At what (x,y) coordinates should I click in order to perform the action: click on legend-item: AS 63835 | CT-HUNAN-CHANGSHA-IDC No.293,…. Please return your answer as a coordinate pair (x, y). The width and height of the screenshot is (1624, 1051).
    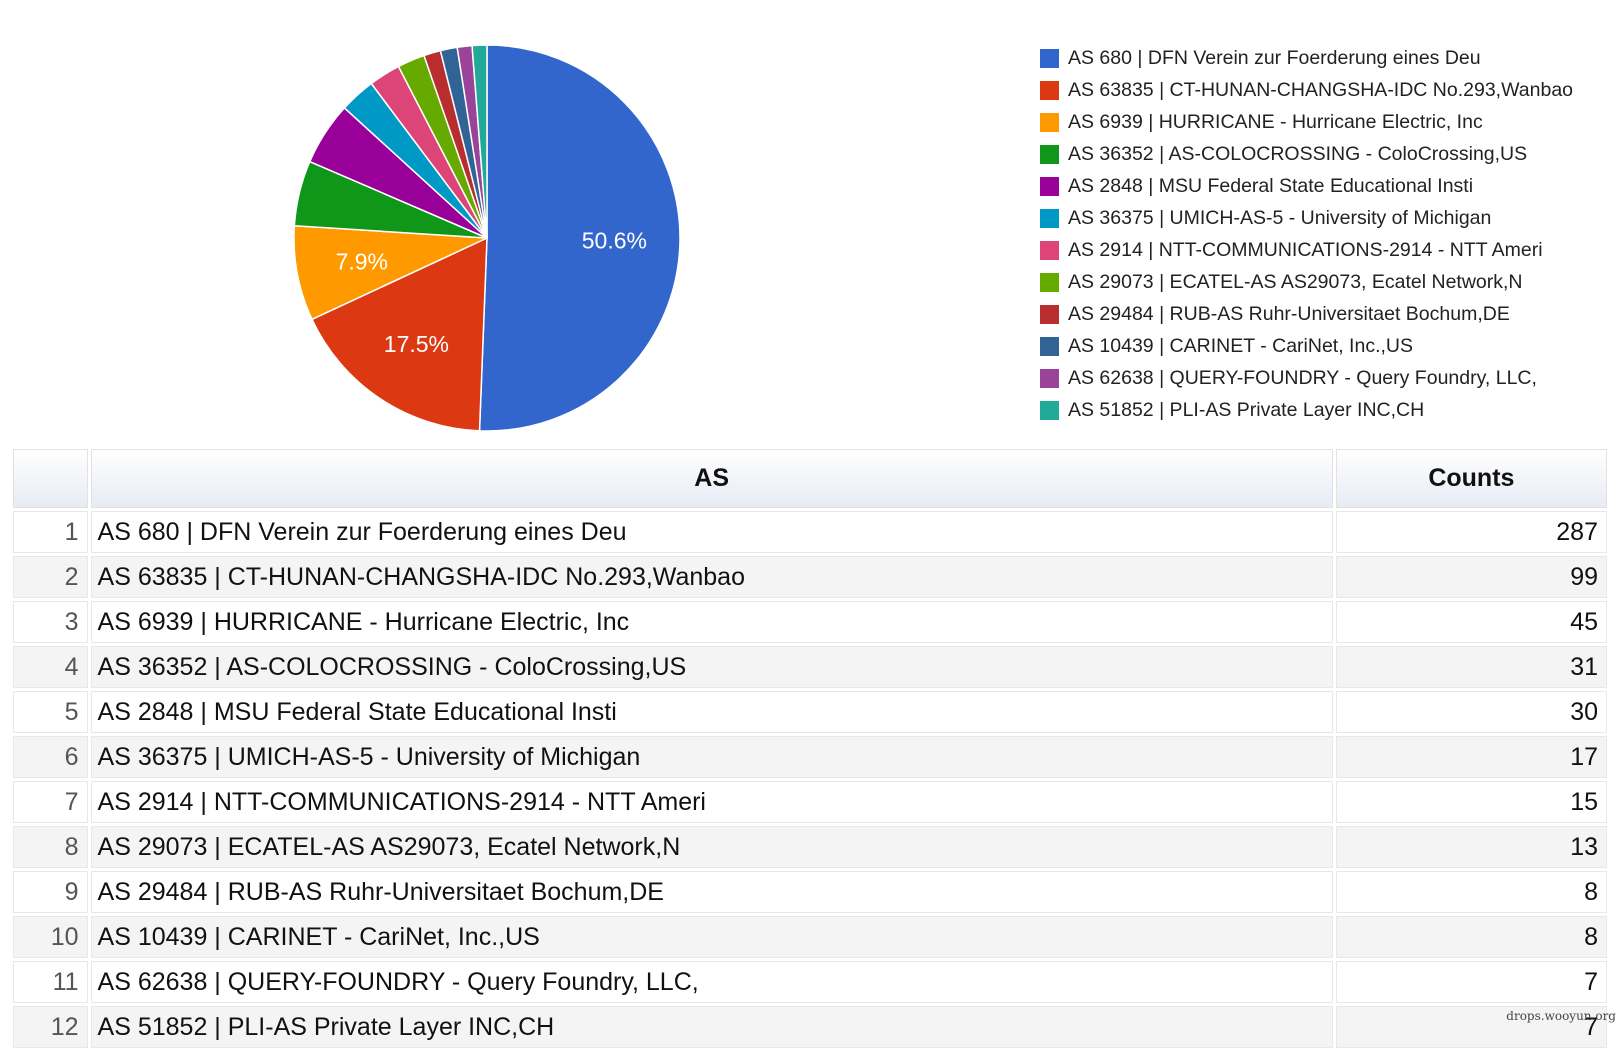
    Looking at the image, I should click on (1330, 90).